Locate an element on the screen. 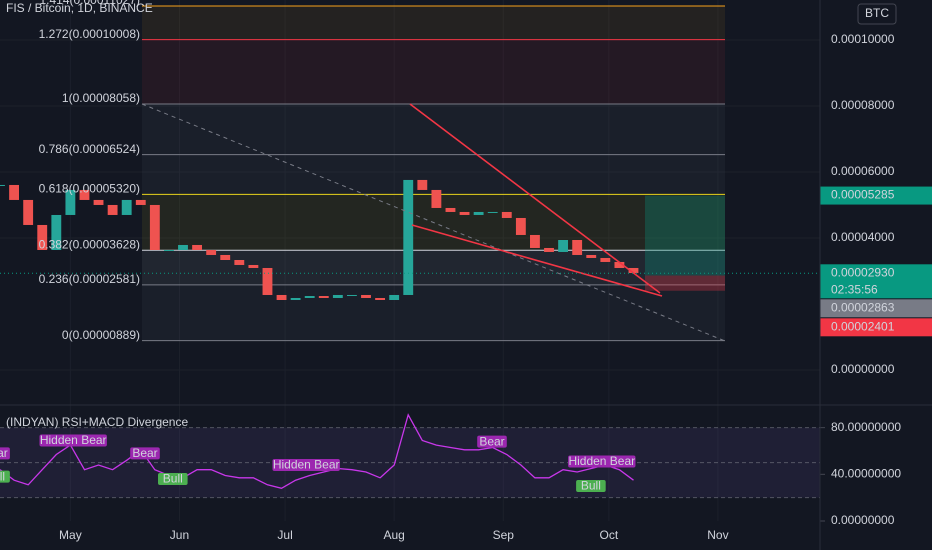 Image resolution: width=932 pixels, height=550 pixels. price-tag-label: 0.00002930 is located at coordinates (863, 272).